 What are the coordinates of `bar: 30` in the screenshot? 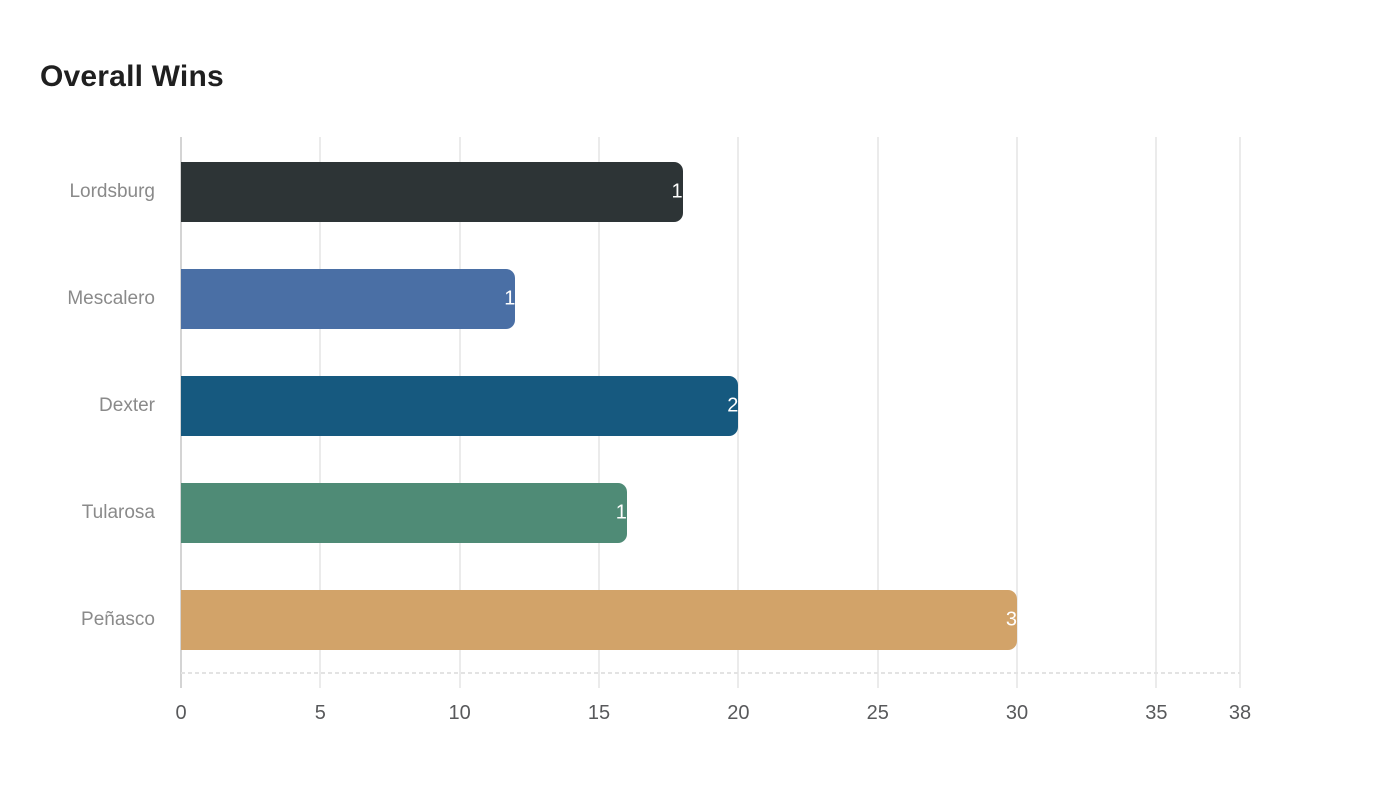 It's located at (604, 620).